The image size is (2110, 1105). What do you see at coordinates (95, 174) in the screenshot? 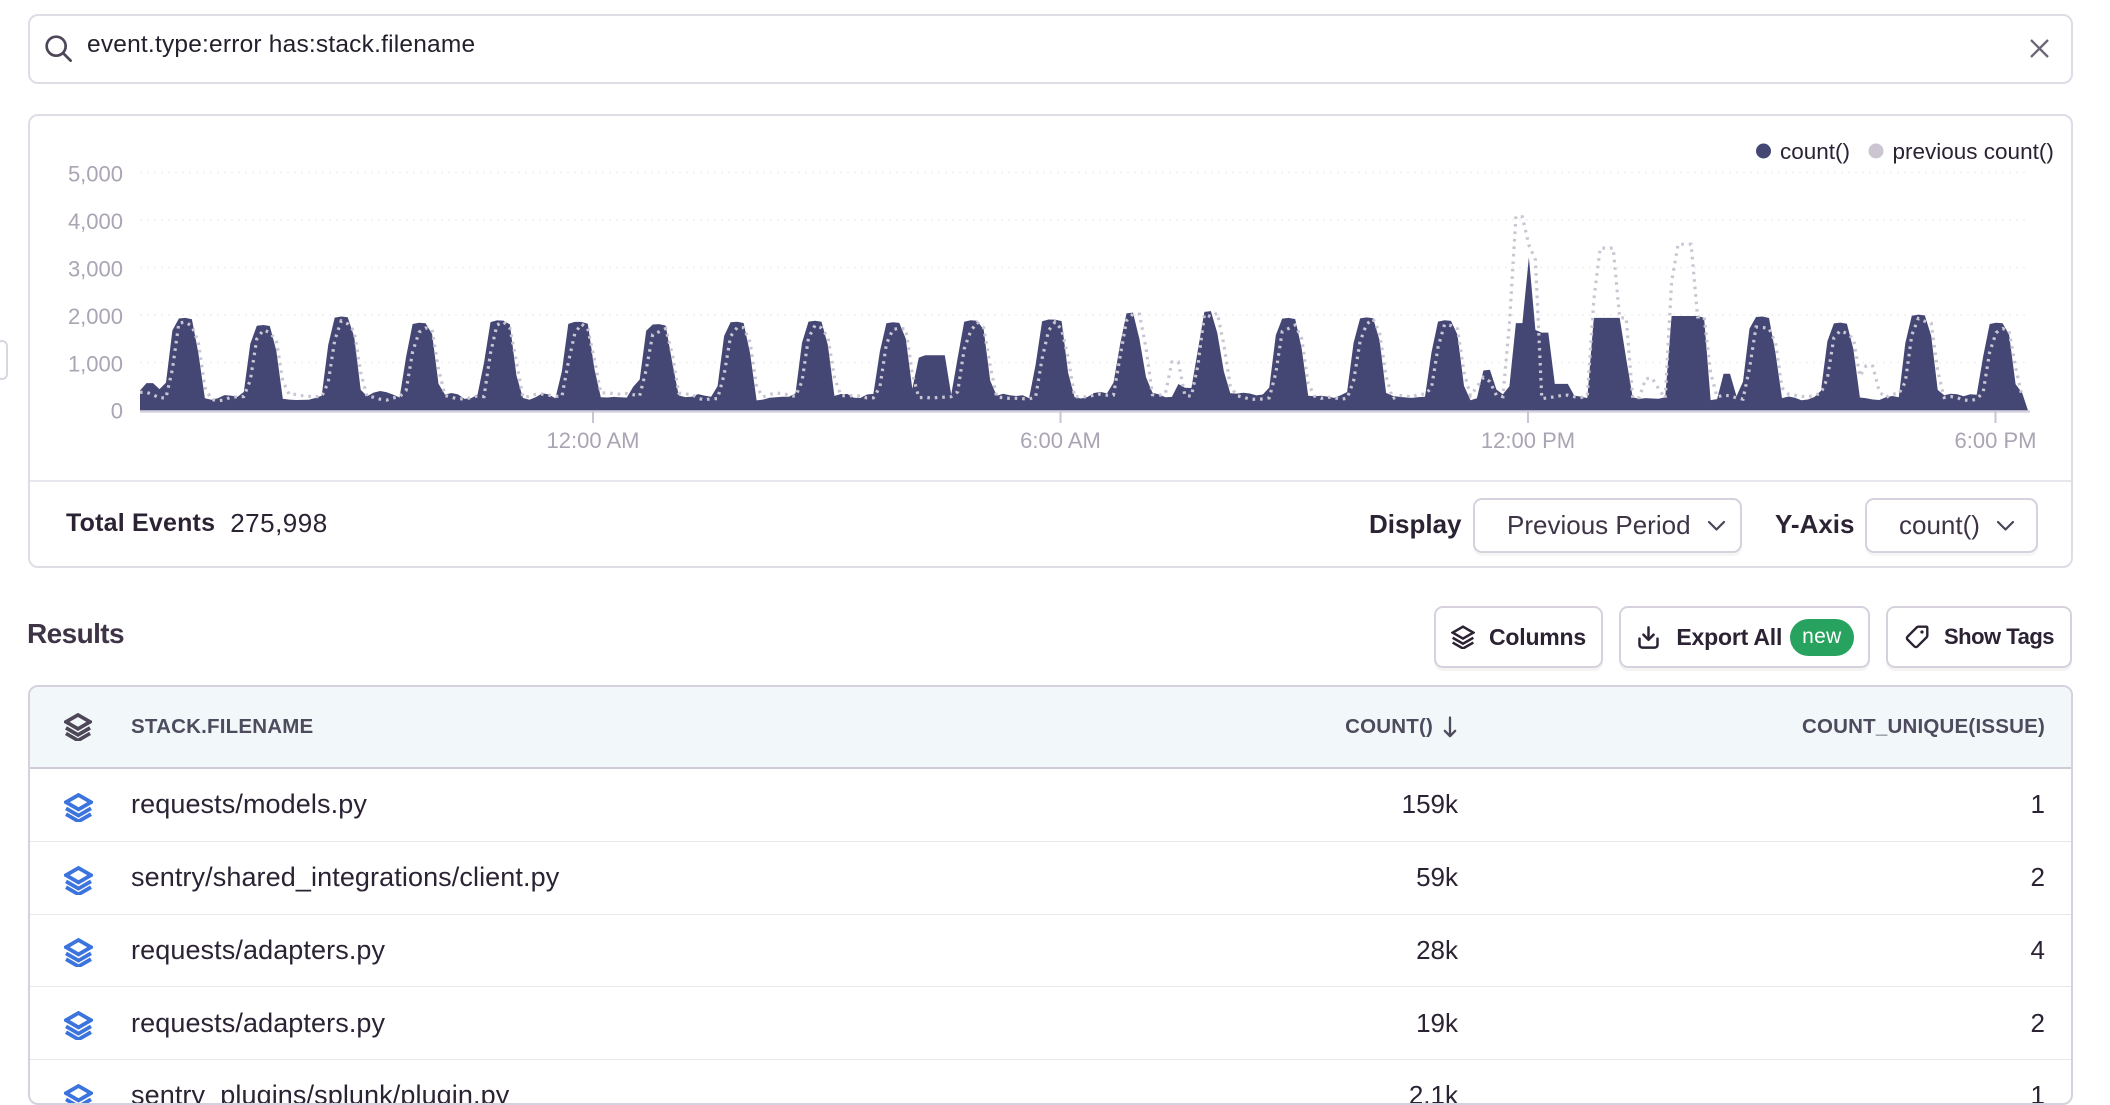
I see `svg-text: 5,000` at bounding box center [95, 174].